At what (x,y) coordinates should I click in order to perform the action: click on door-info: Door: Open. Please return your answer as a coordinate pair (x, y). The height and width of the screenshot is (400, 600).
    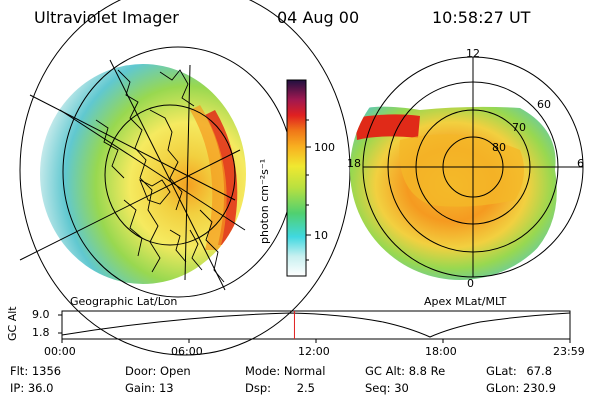
    Looking at the image, I should click on (158, 371).